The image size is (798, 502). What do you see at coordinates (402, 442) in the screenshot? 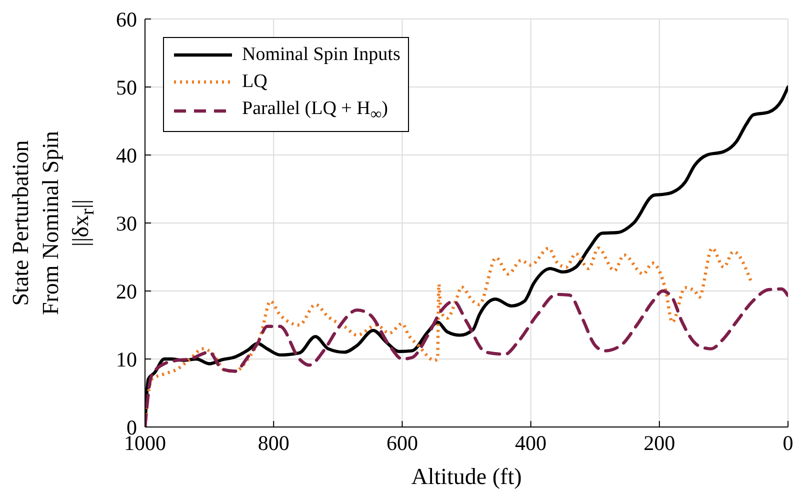
I see `x-tick-label: 600` at bounding box center [402, 442].